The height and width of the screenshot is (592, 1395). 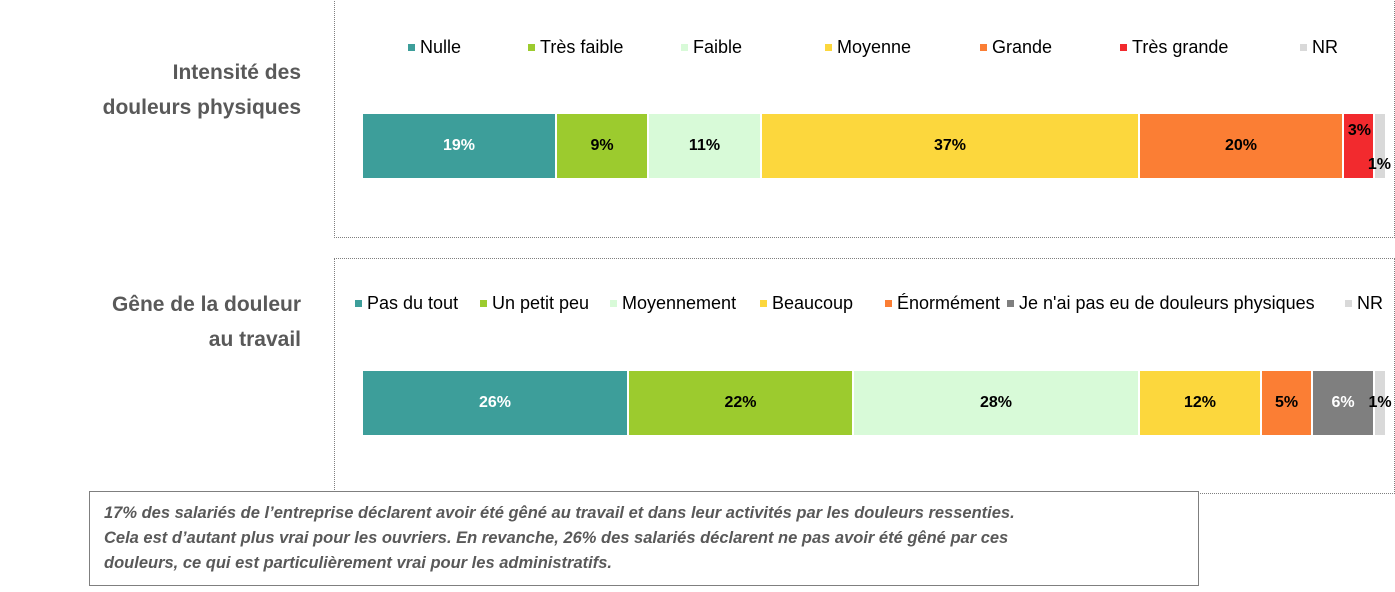 I want to click on legend-label: Beaucoup, so click(x=813, y=303).